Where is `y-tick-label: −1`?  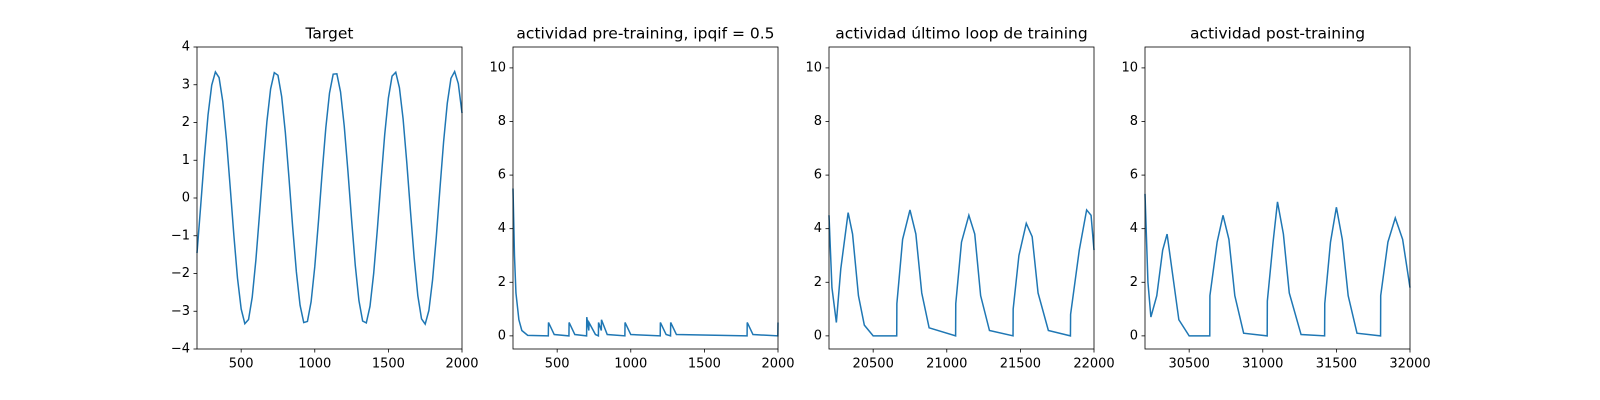 y-tick-label: −1 is located at coordinates (180, 235).